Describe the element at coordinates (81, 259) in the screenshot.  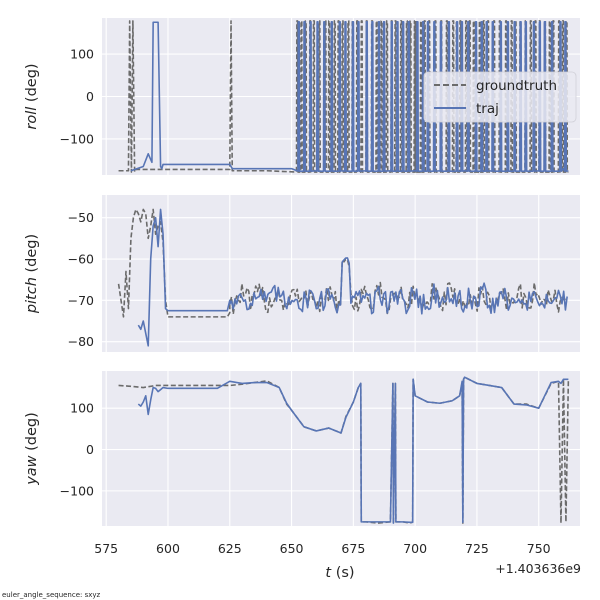
I see `y-tick-label: −60` at that location.